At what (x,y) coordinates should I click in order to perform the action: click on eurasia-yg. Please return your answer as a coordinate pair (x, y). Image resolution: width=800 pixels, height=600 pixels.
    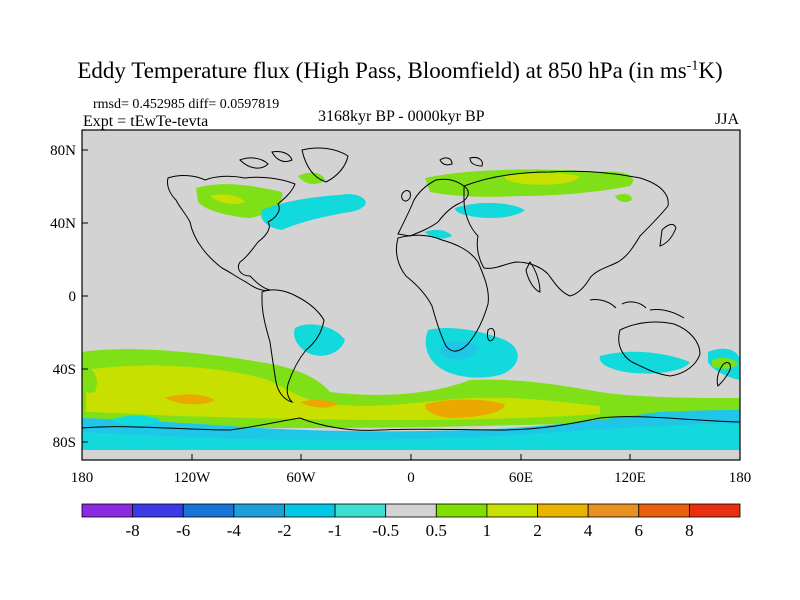
    Looking at the image, I should click on (542, 179).